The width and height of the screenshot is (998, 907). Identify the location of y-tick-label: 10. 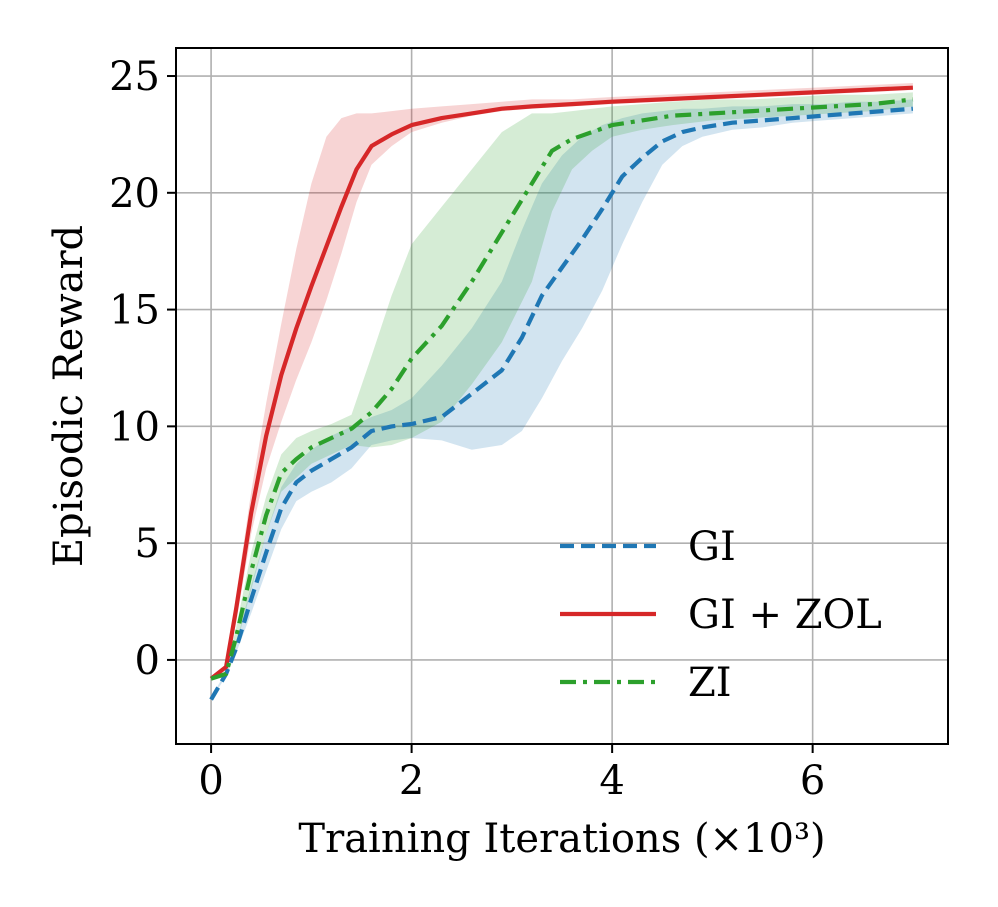
(134, 427).